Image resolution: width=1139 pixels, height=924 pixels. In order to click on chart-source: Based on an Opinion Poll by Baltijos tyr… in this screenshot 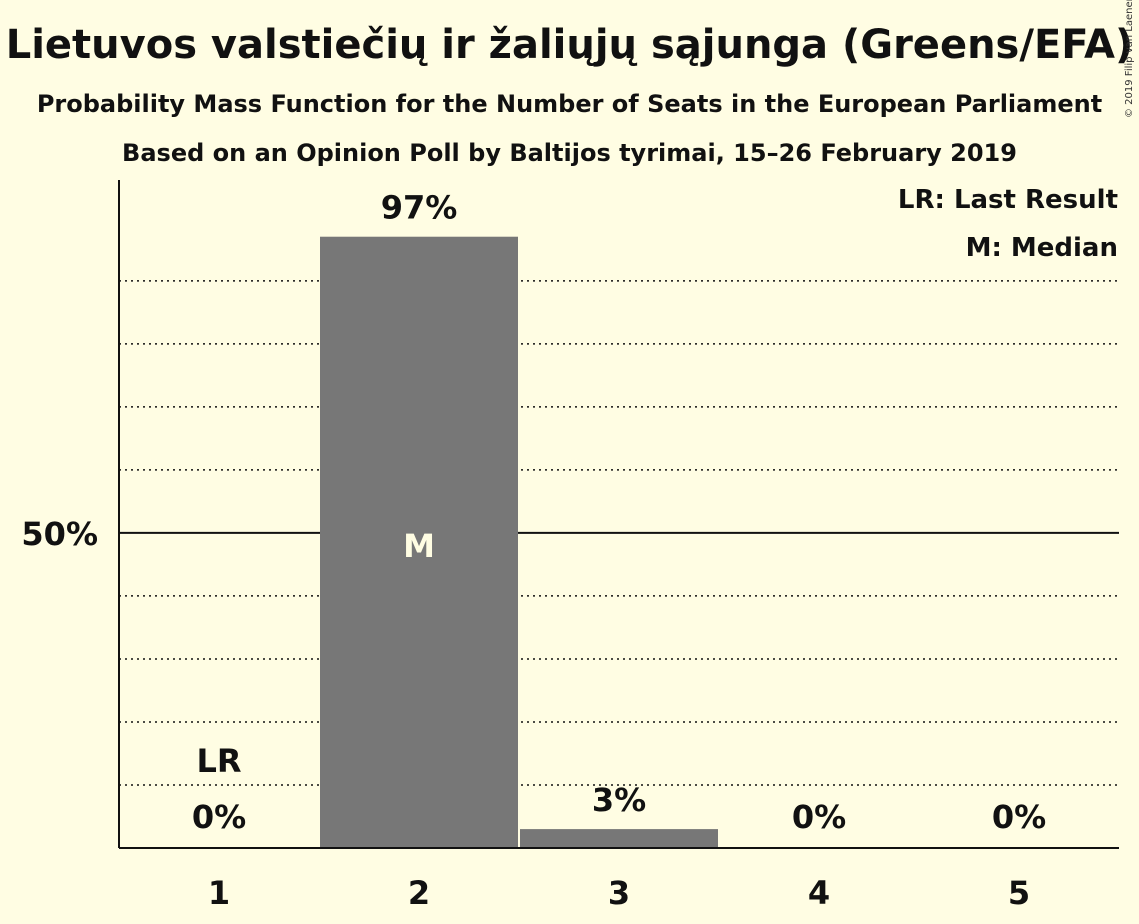, I will do `click(569, 153)`.